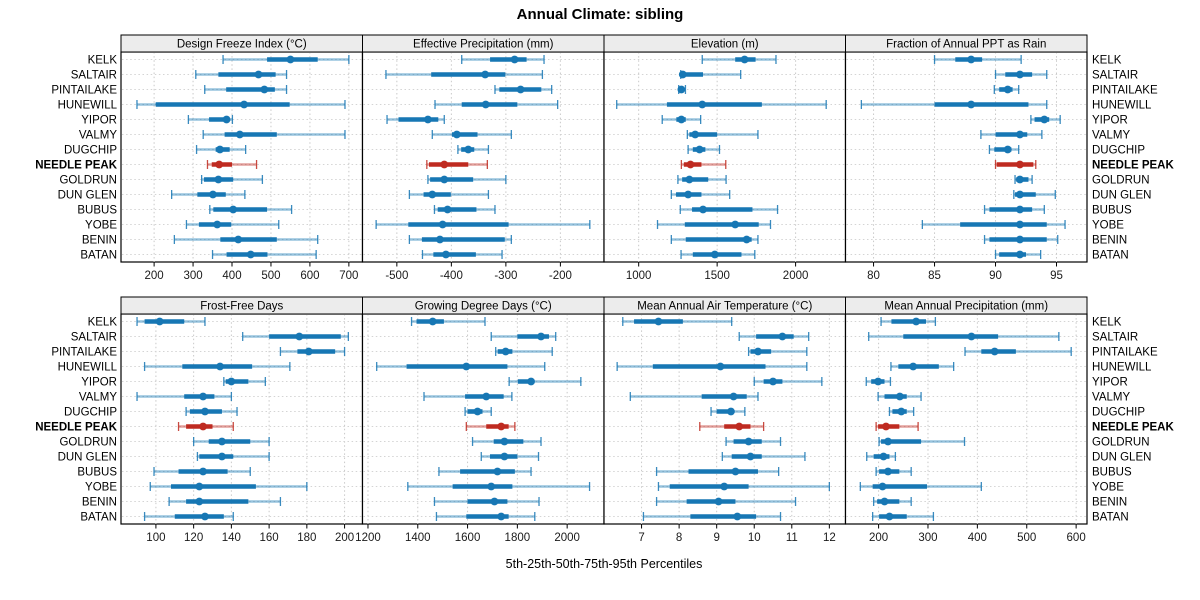  I want to click on axis-tick-label: 1200, so click(368, 538).